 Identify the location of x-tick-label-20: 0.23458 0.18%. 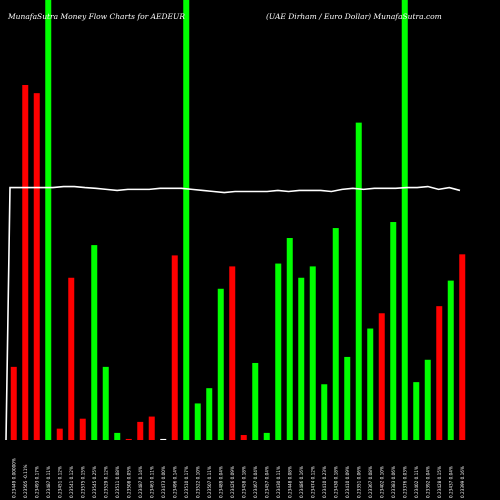
(243, 482).